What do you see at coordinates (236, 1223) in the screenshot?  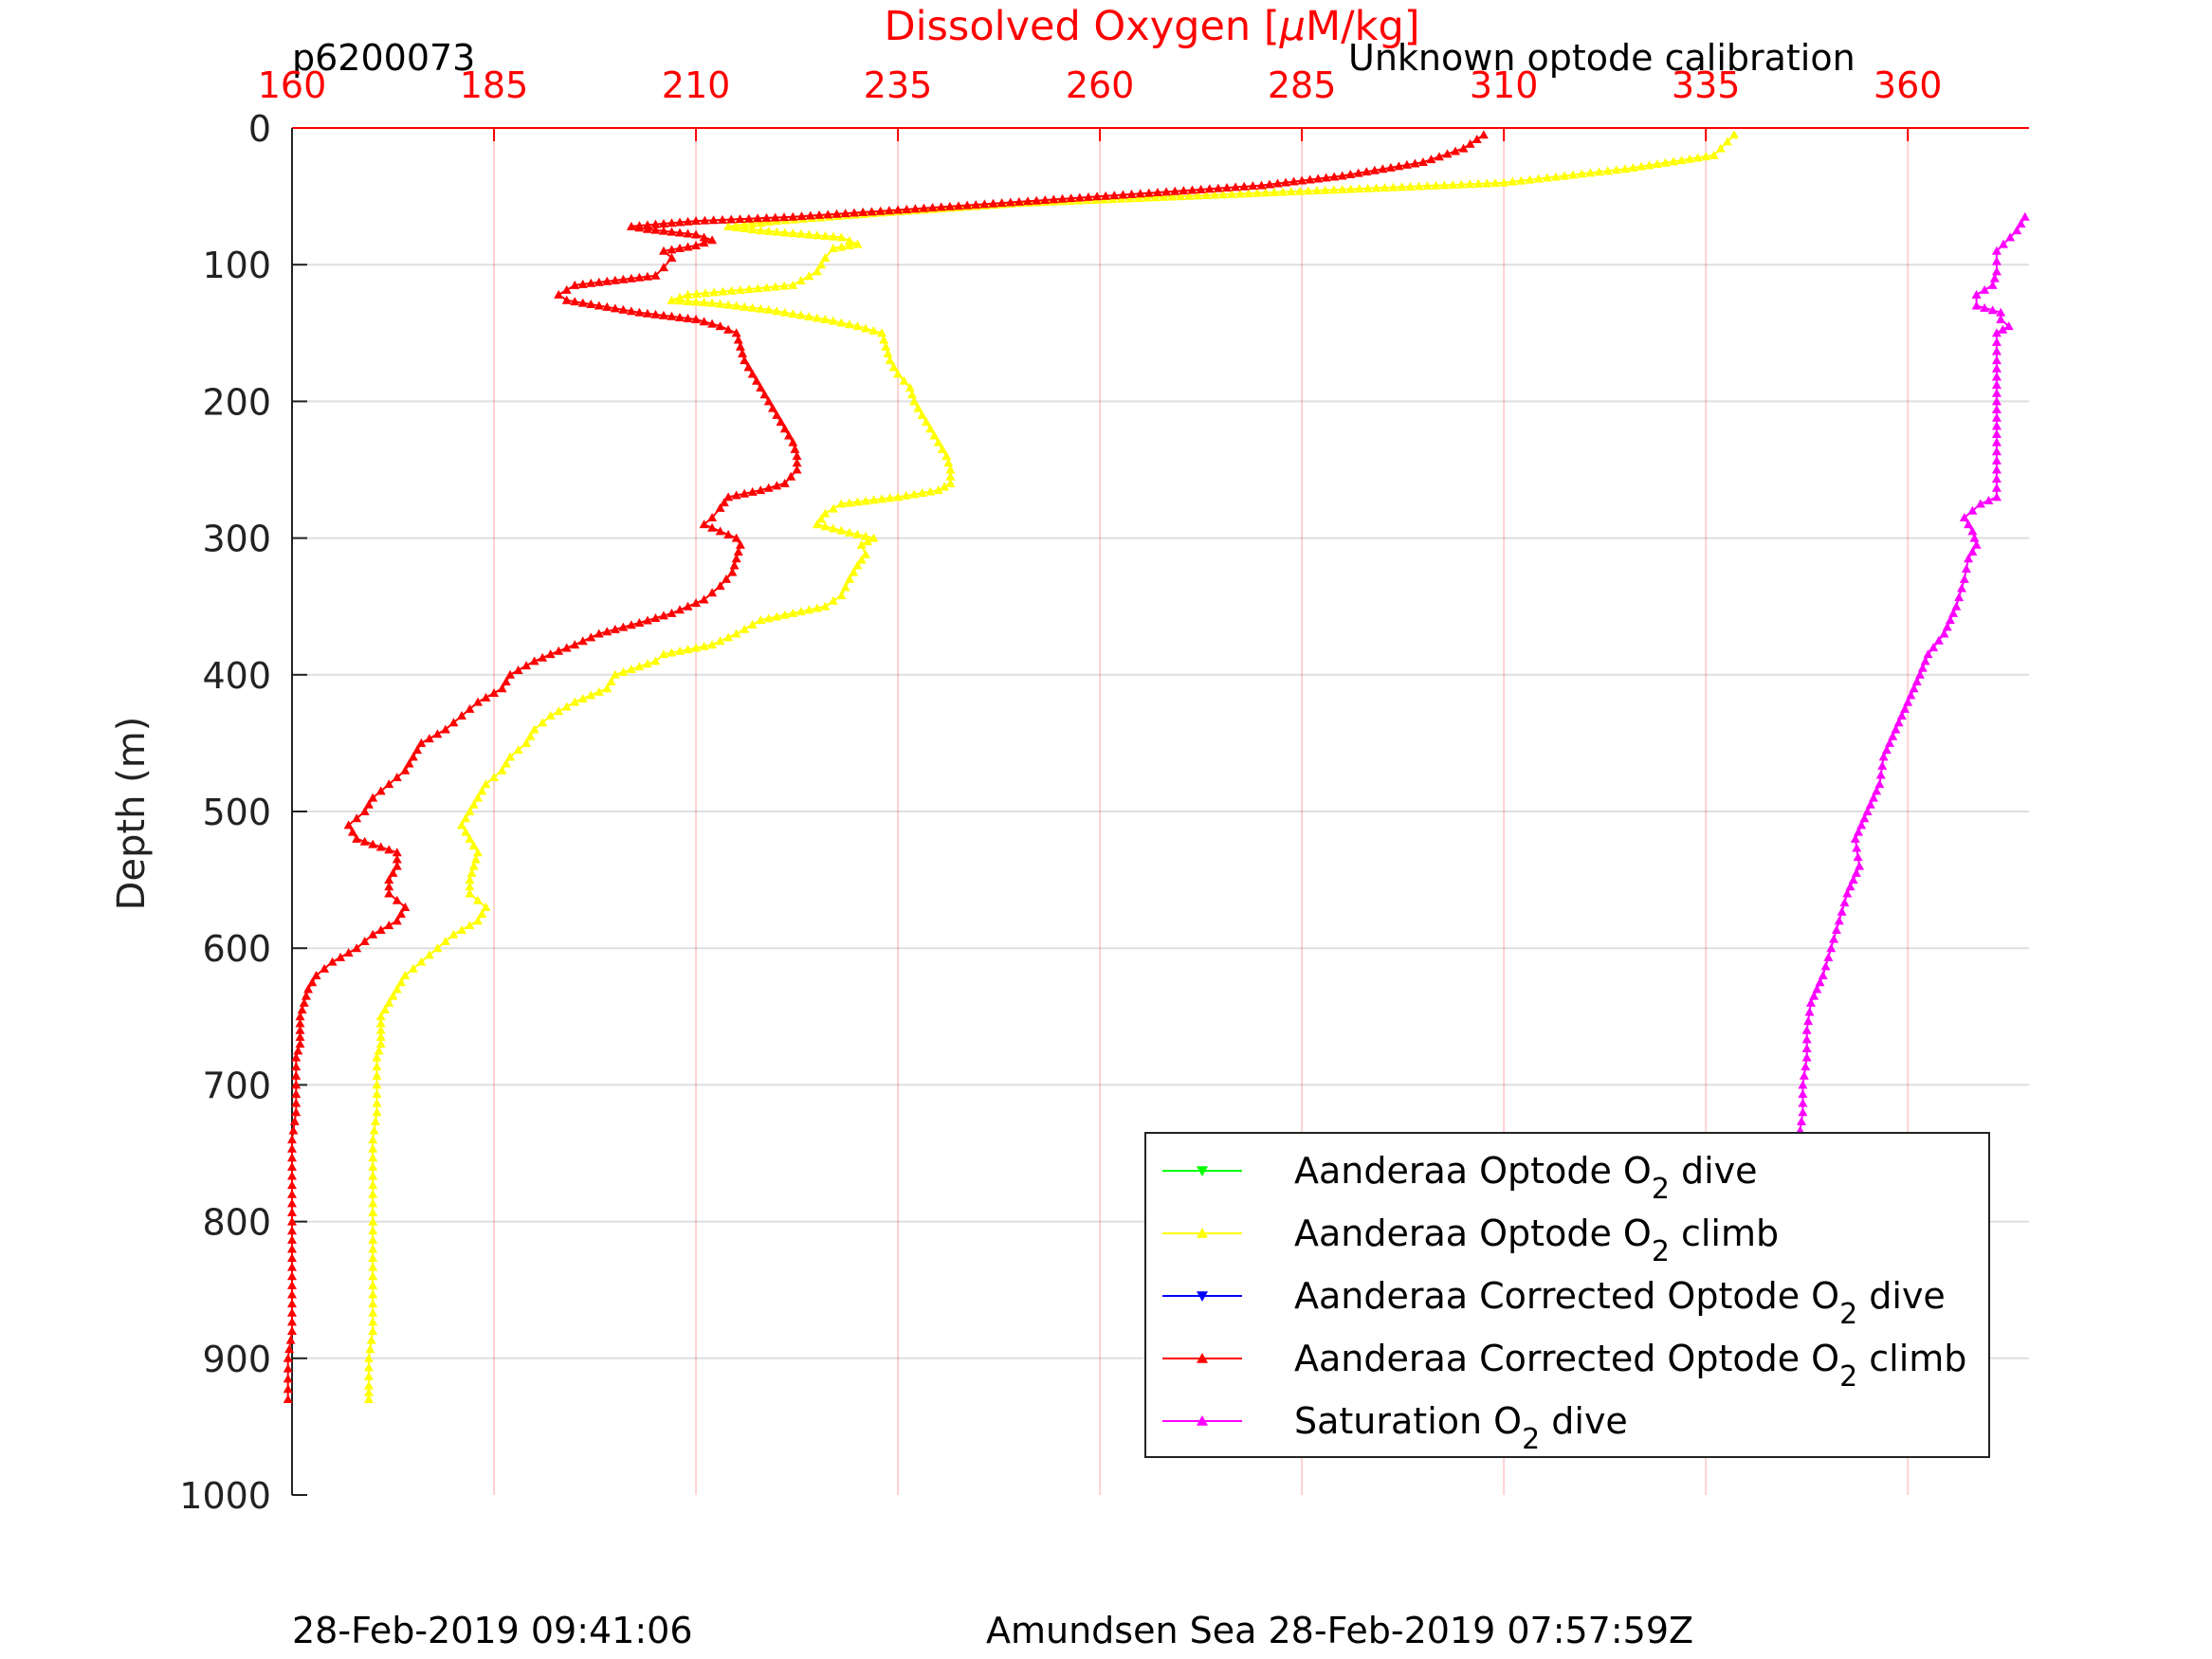 I see `y-tick-label: 800` at bounding box center [236, 1223].